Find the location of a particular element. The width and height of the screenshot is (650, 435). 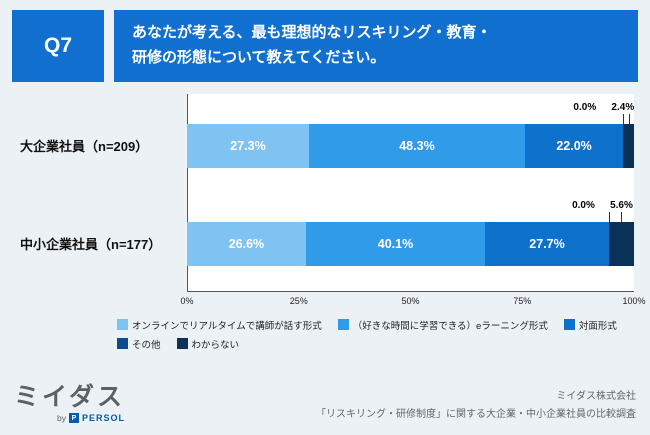

brand-logo-persol: PERSOL is located at coordinates (104, 418).